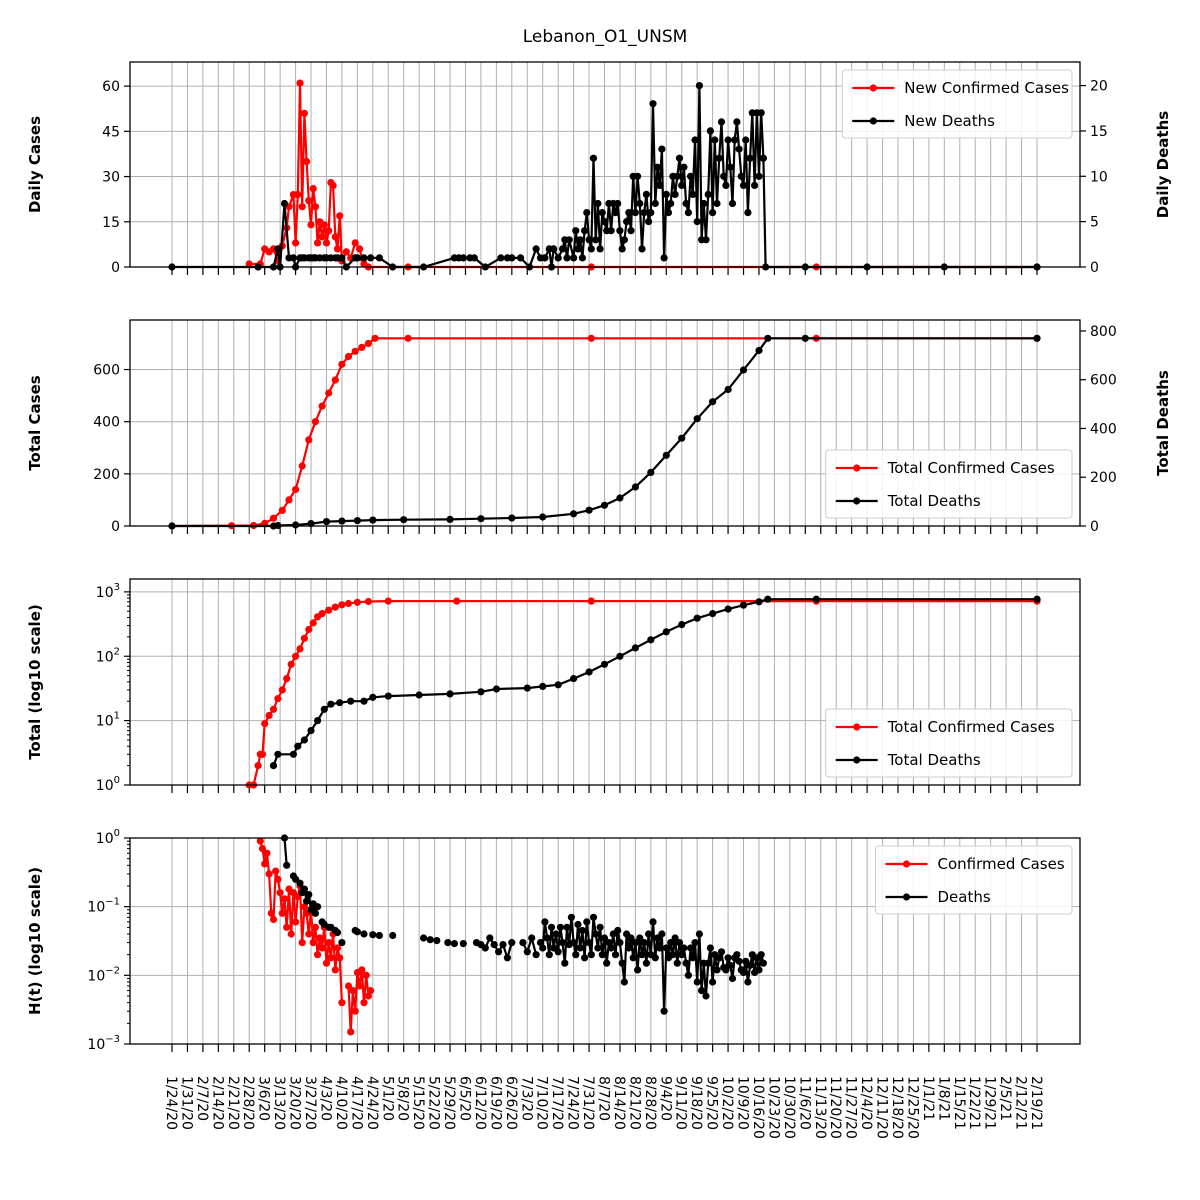  What do you see at coordinates (1001, 864) in the screenshot?
I see `legend-label: Confirmed Cases` at bounding box center [1001, 864].